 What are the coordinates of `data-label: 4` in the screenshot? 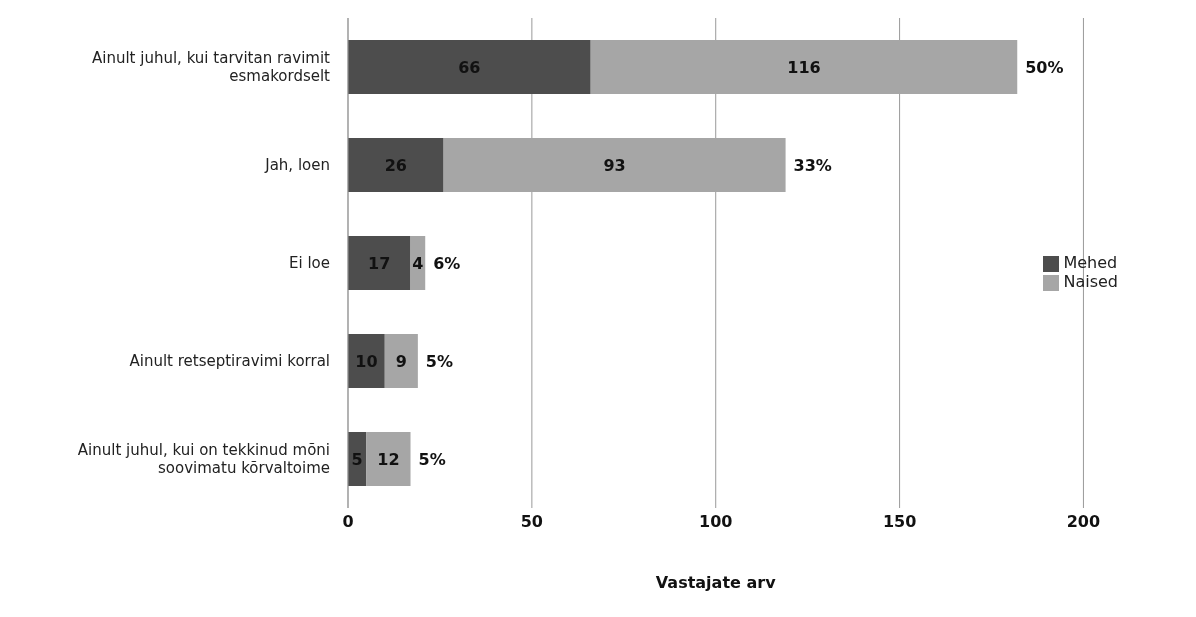 It's located at (418, 263).